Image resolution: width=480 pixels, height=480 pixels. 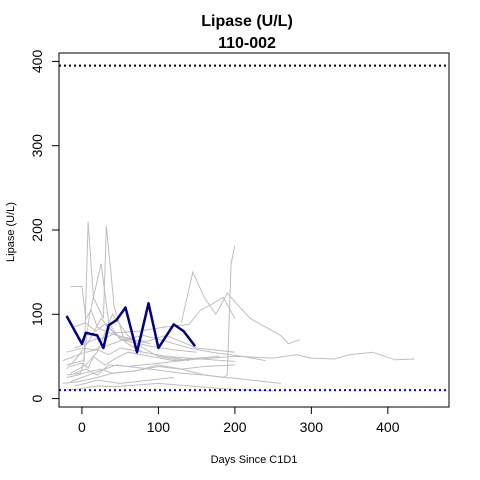 I want to click on highlight-series-group, so click(x=131, y=328).